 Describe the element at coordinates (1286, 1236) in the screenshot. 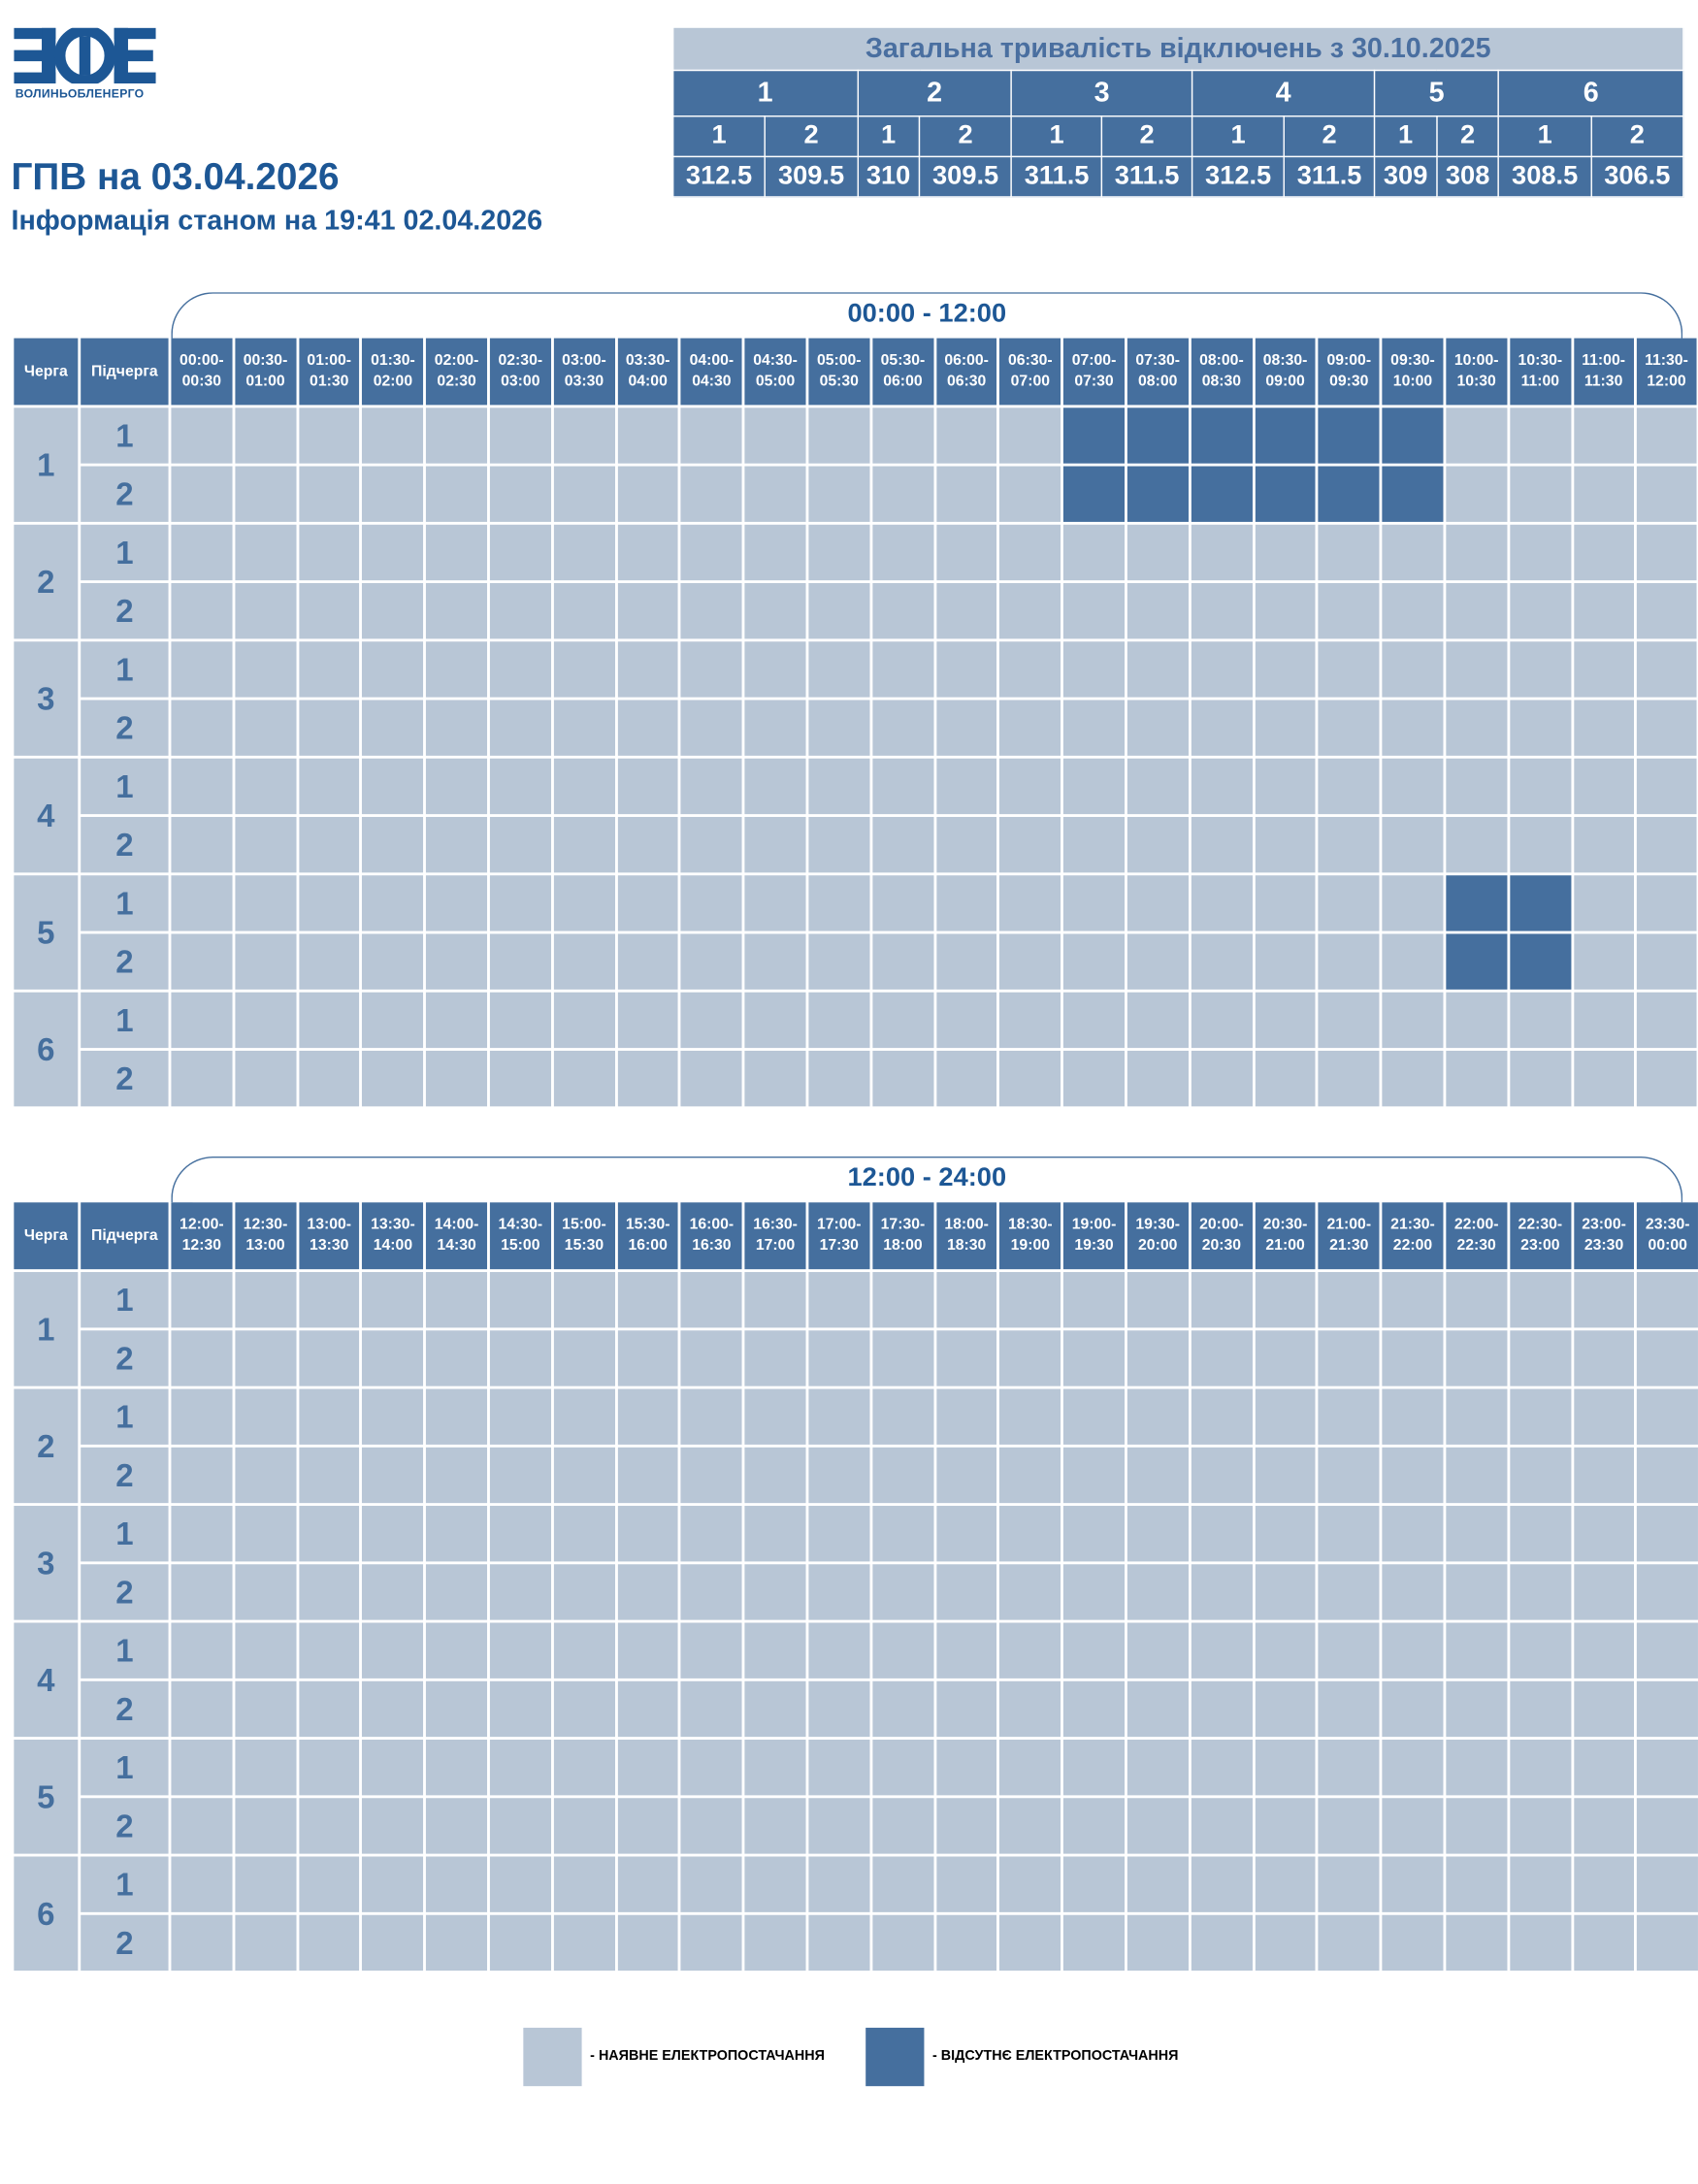

I see `slot-header: 20:30-21:00` at that location.